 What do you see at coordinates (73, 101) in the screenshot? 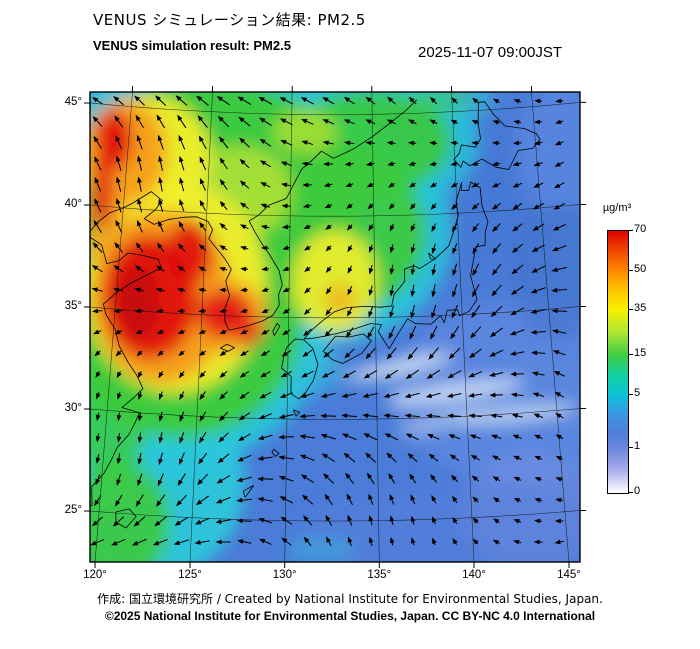
I see `lat-tick-label: 45°` at bounding box center [73, 101].